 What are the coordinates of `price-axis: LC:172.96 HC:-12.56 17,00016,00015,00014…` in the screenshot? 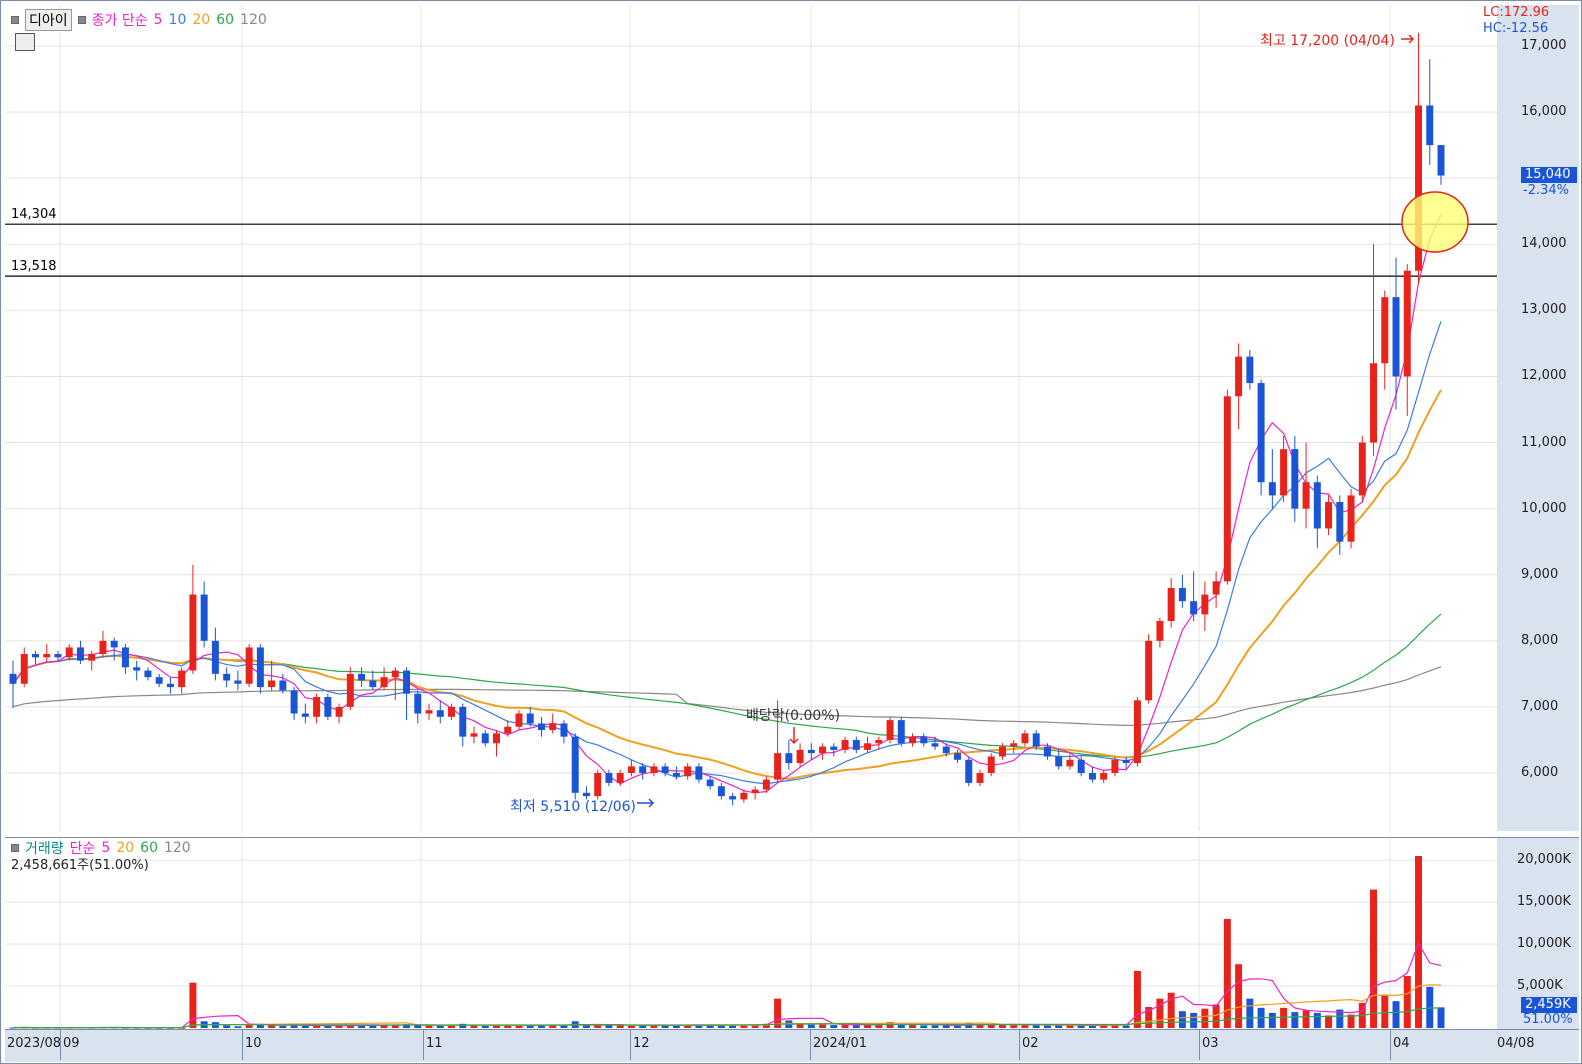 It's located at (1531, 418).